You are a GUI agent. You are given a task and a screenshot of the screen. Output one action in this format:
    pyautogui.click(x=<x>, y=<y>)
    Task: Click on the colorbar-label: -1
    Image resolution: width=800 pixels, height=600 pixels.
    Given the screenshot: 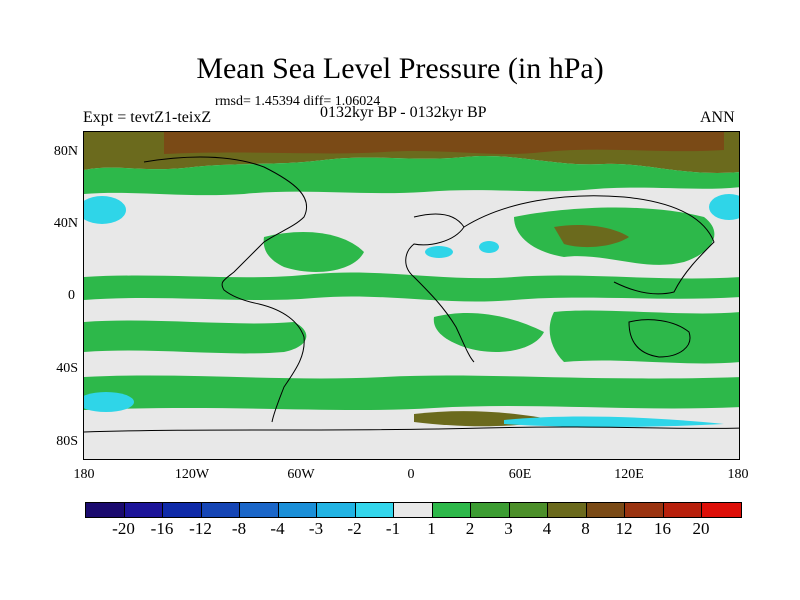 What is the action you would take?
    pyautogui.click(x=393, y=528)
    